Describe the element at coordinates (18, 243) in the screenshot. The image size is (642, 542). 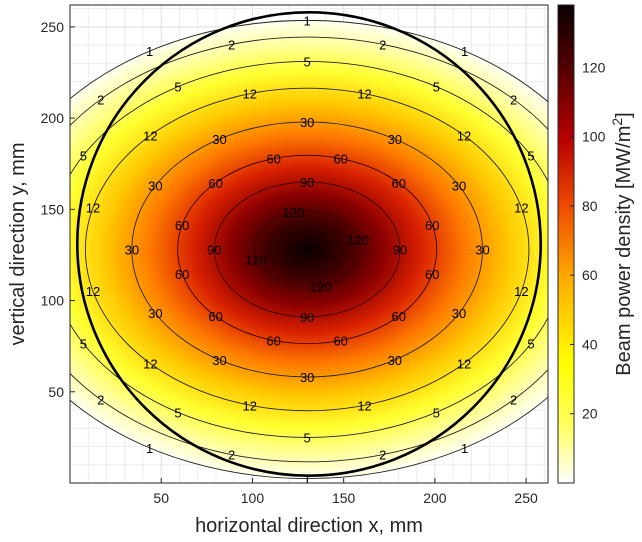
I see `y-axis-label: vertical direction y, mm` at that location.